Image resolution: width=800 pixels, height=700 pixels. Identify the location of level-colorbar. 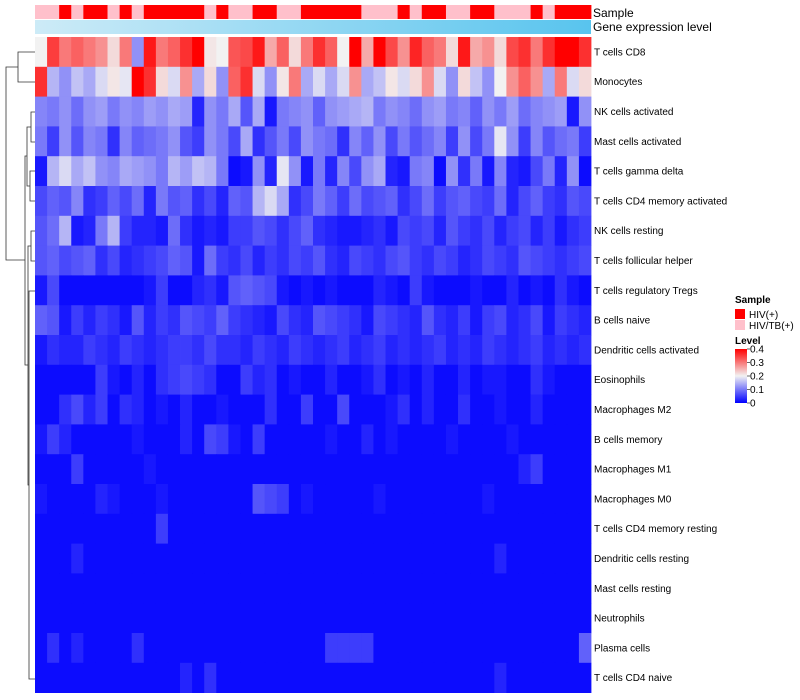
(741, 376).